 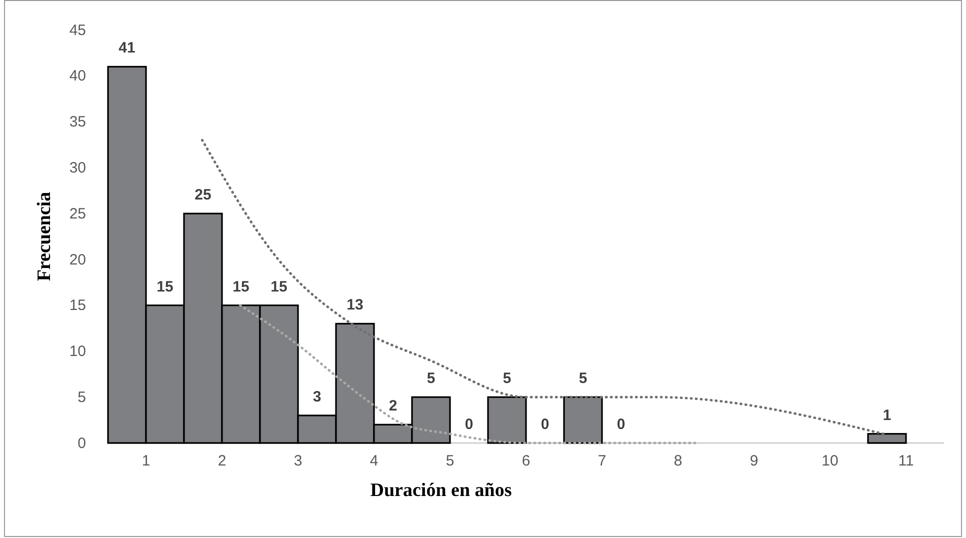 What do you see at coordinates (526, 461) in the screenshot?
I see `x-tick-label: 6` at bounding box center [526, 461].